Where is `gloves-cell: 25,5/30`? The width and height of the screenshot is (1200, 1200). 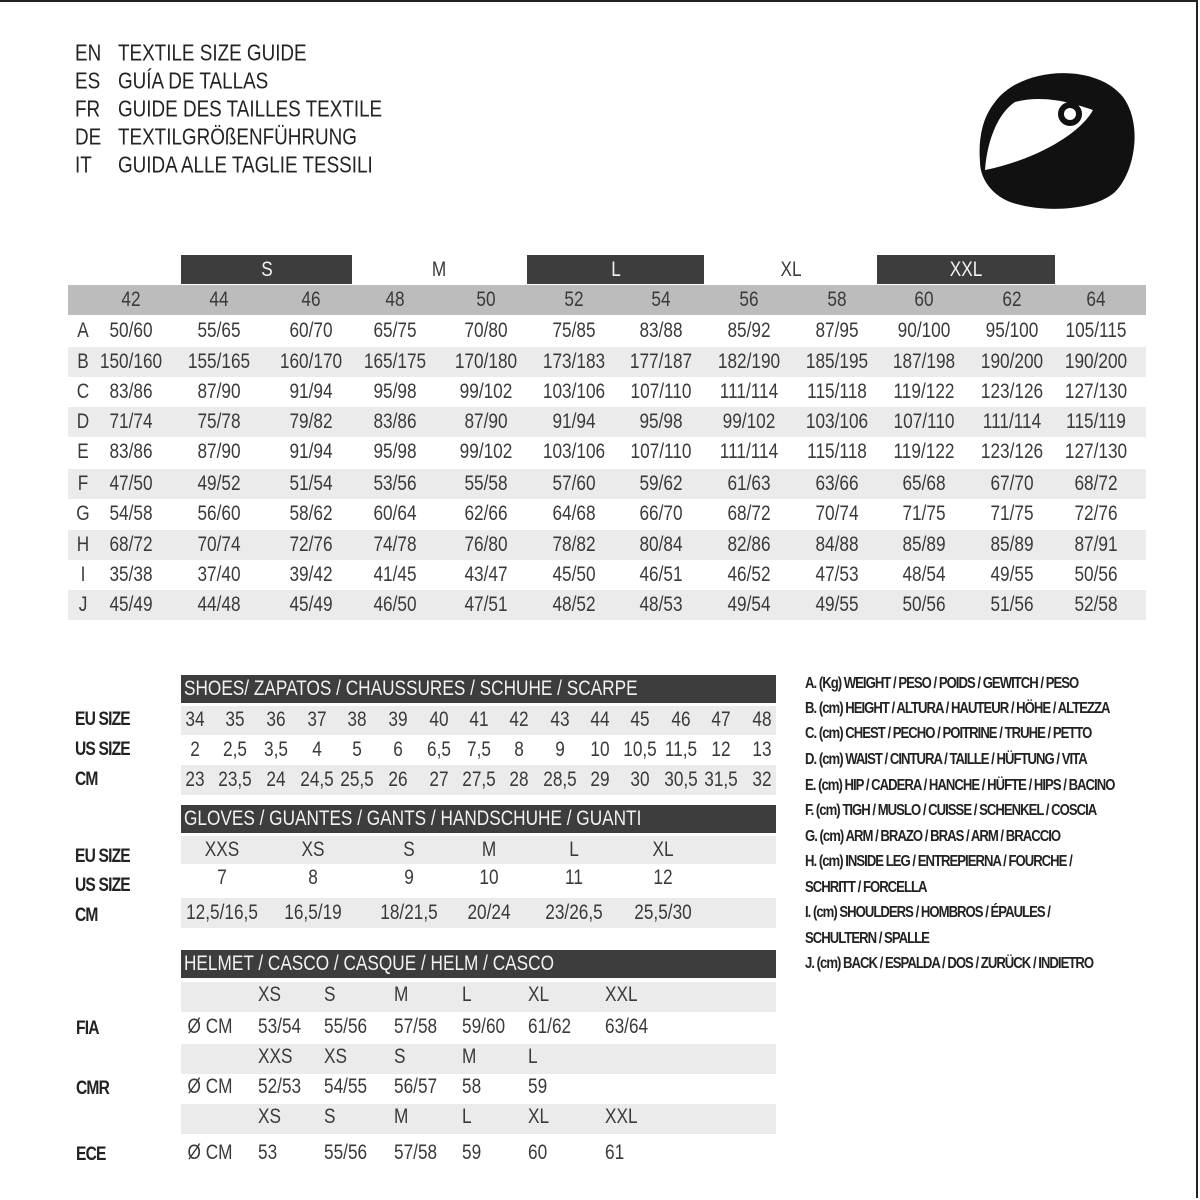 gloves-cell: 25,5/30 is located at coordinates (663, 912).